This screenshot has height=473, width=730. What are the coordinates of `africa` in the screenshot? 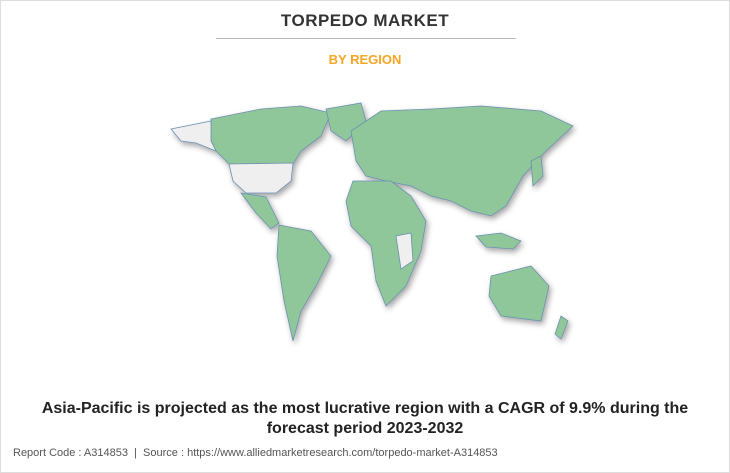 It's located at (386, 243).